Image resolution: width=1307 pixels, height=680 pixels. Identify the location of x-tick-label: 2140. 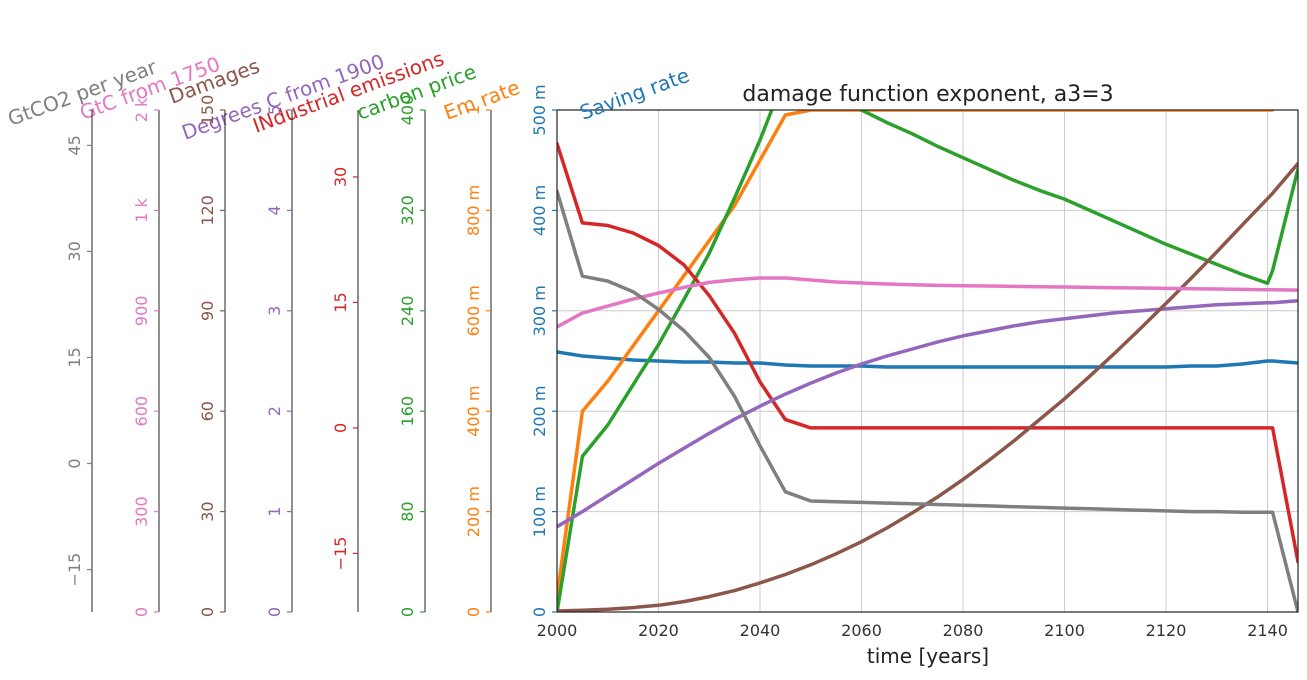
(1267, 630).